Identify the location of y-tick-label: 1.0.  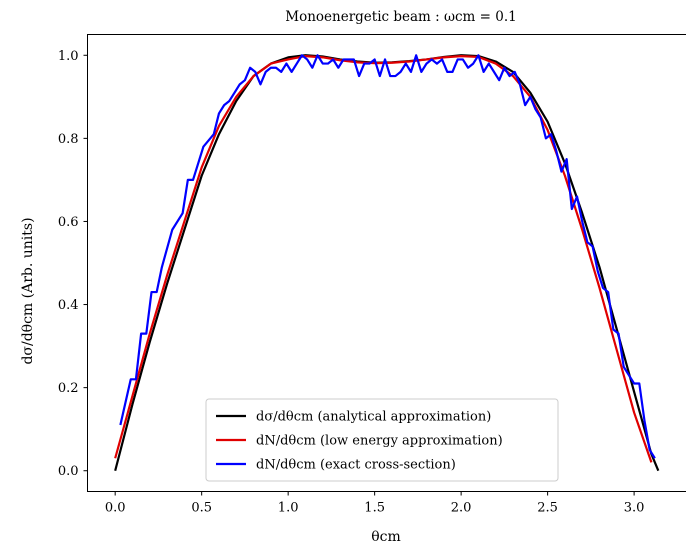
(68, 56).